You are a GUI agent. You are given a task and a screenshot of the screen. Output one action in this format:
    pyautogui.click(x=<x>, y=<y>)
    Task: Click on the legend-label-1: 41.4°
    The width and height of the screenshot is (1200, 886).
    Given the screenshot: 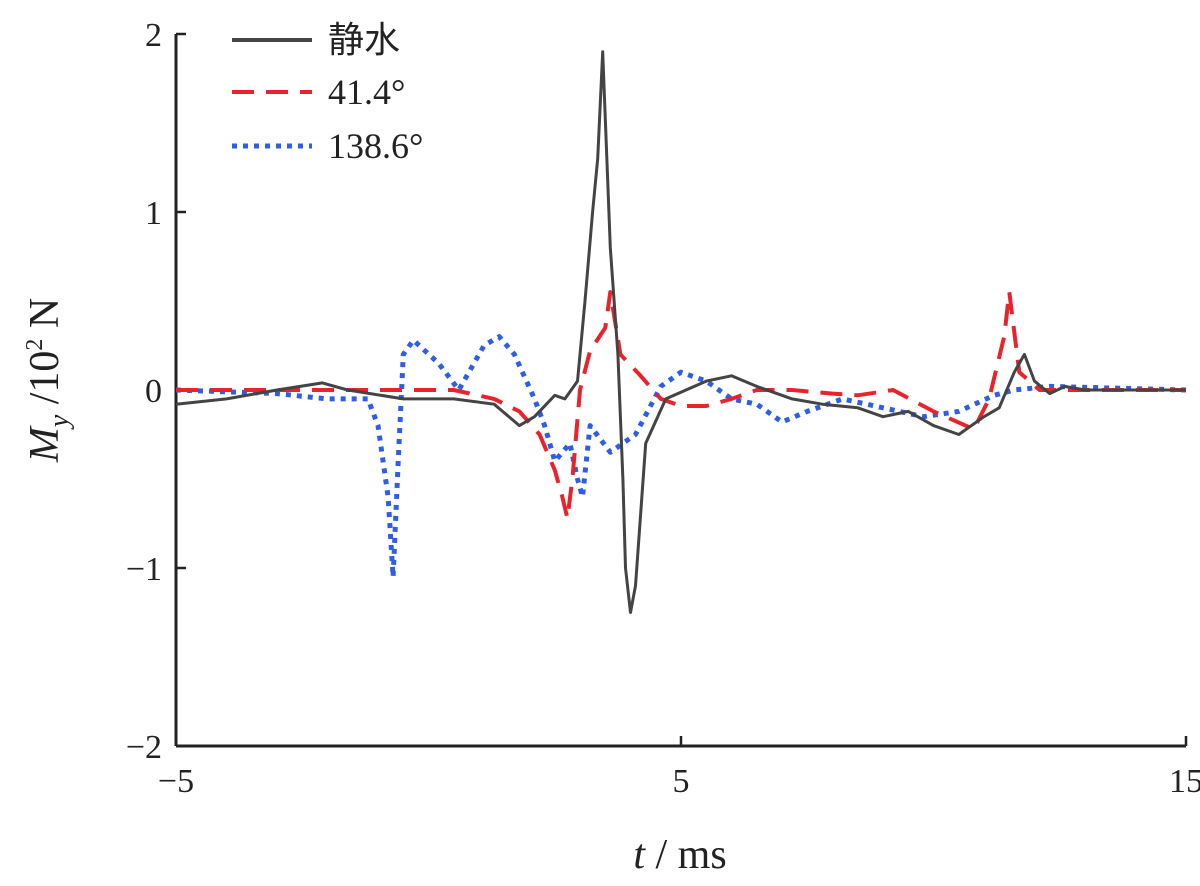 What is the action you would take?
    pyautogui.click(x=366, y=92)
    